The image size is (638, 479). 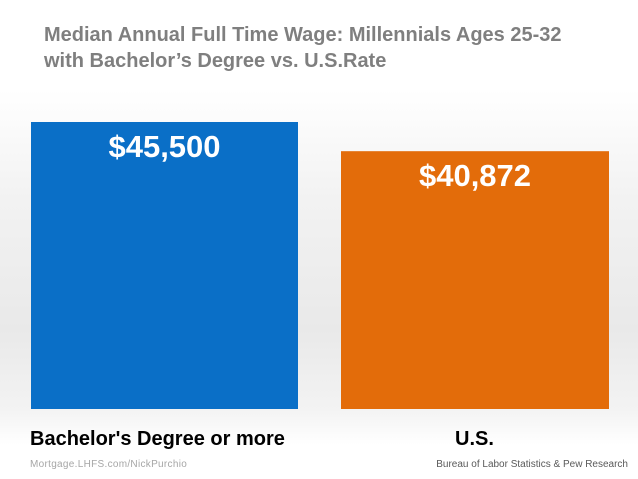 What do you see at coordinates (475, 175) in the screenshot?
I see `data-label-2: $40,872` at bounding box center [475, 175].